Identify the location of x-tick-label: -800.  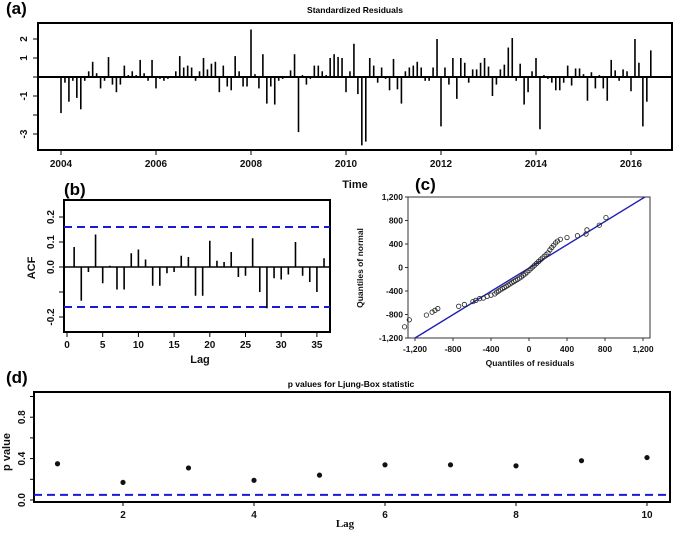
(452, 349).